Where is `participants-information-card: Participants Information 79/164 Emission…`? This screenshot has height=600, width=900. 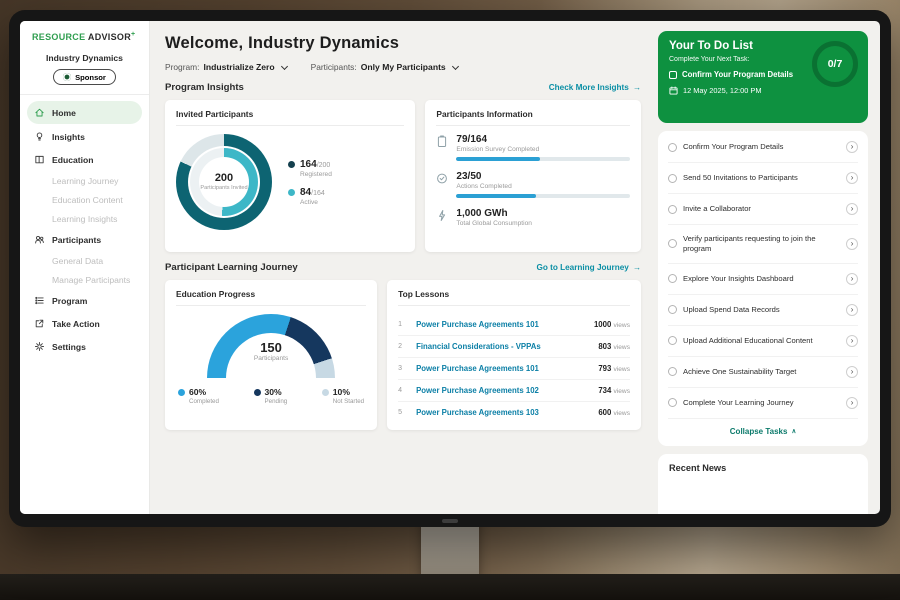
participants-information-card: Participants Information 79/164 Emission… is located at coordinates (533, 176).